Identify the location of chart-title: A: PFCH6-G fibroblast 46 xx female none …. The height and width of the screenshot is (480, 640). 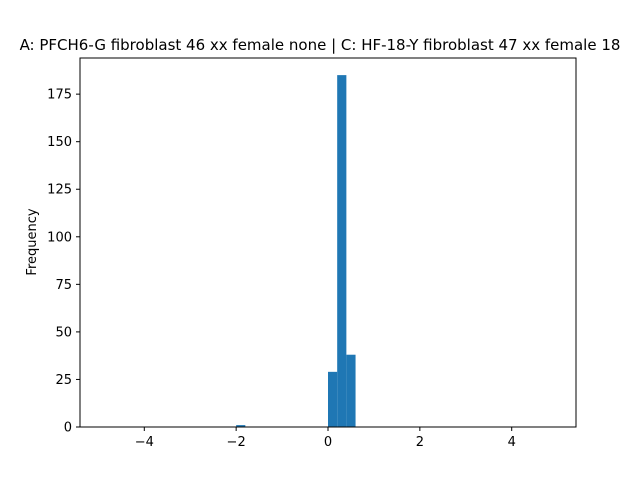
(320, 45).